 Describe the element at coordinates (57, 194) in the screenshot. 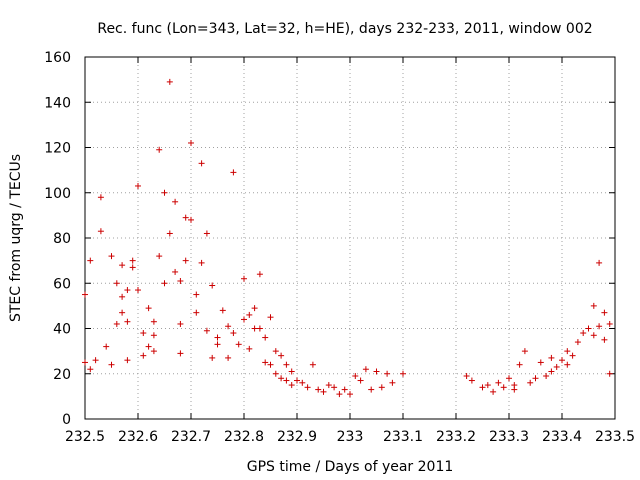

I see `y-tick-label: 100` at that location.